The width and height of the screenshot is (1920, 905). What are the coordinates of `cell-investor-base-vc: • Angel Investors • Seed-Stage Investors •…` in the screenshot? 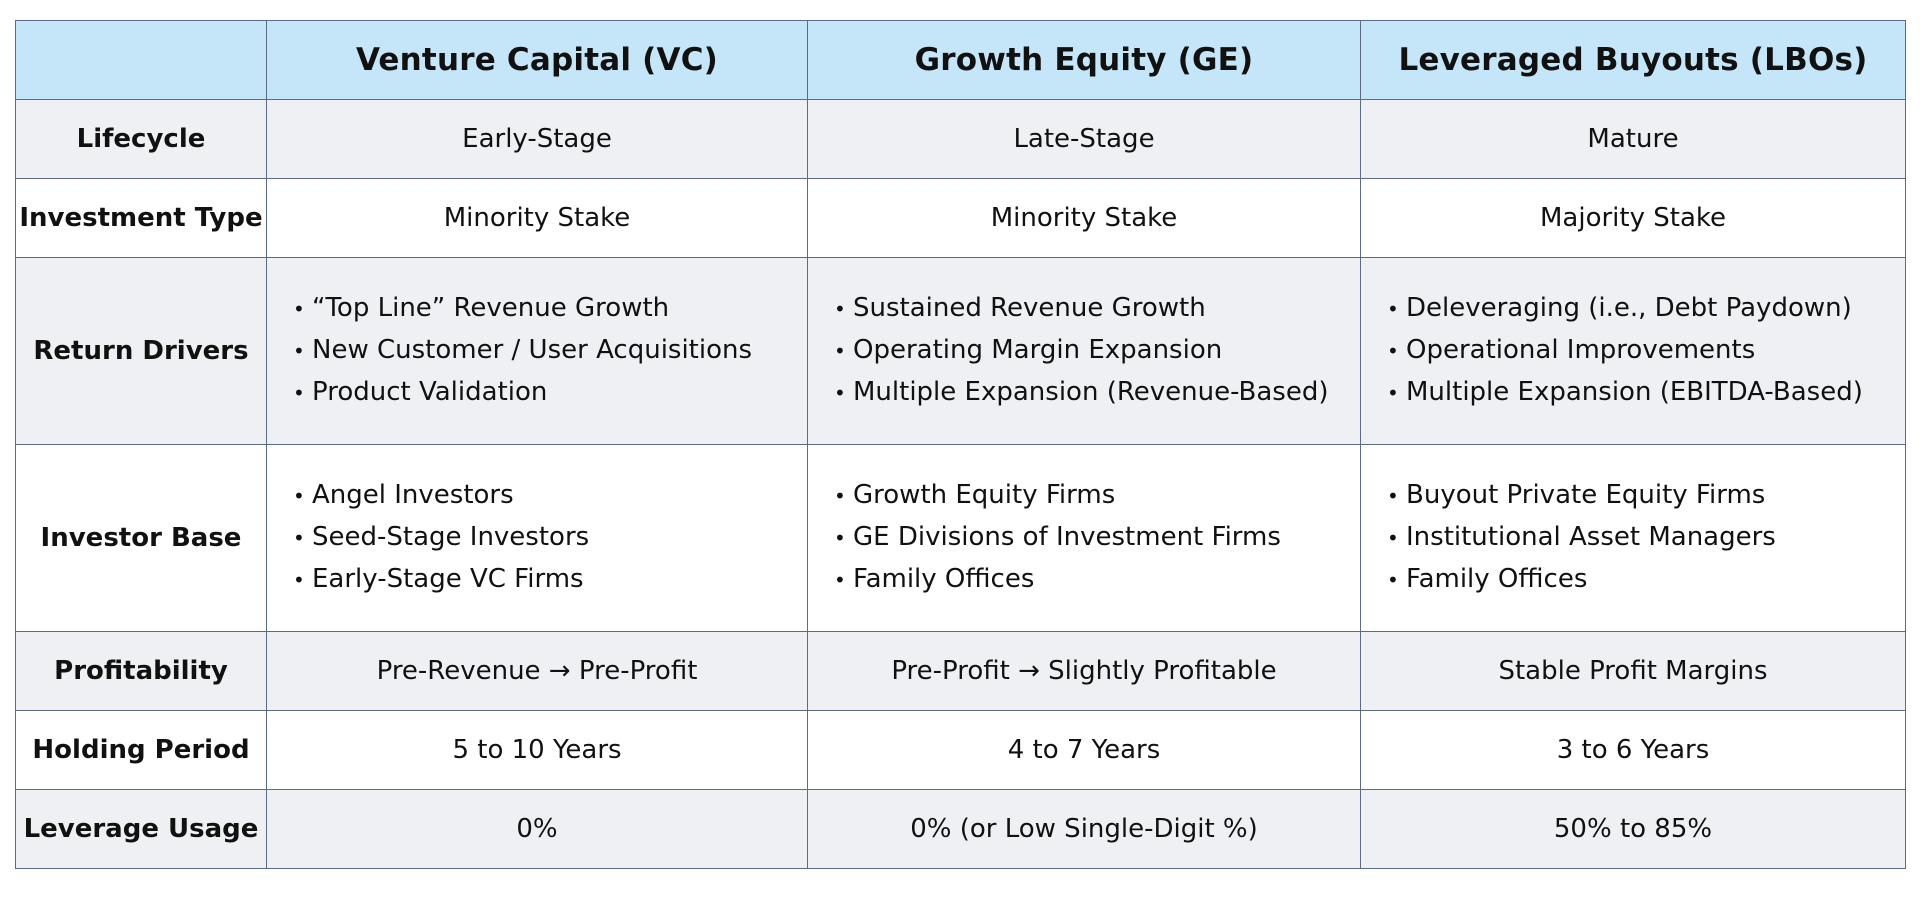 It's located at (537, 538).